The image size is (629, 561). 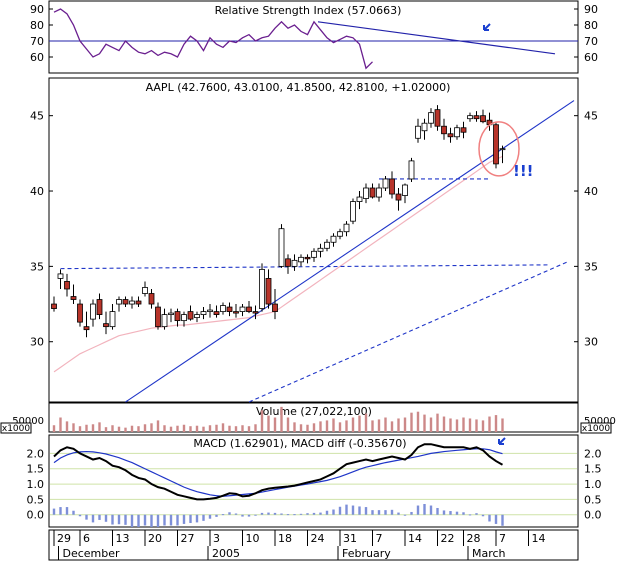 What do you see at coordinates (593, 484) in the screenshot?
I see `macd-tick-label-right: 1.0` at bounding box center [593, 484].